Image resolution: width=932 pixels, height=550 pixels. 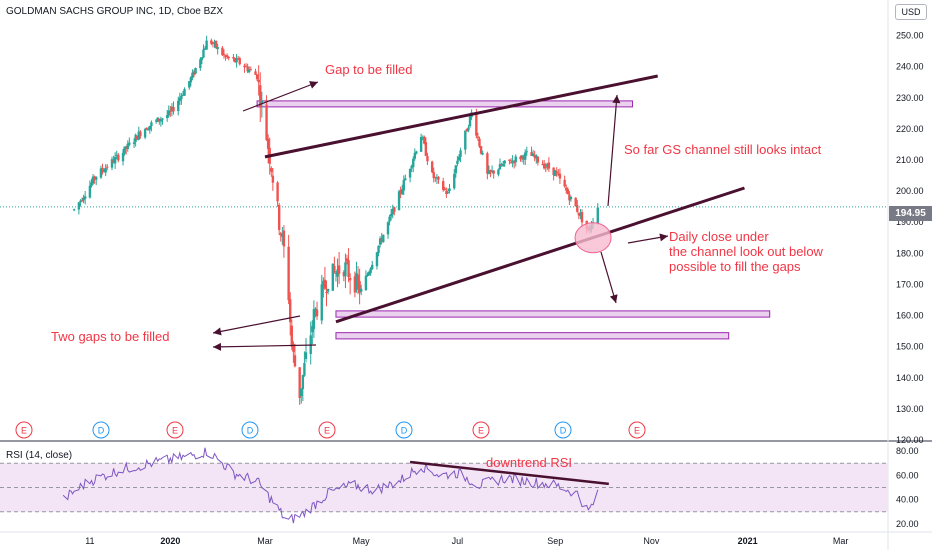 I want to click on price-tick-label: 140.00, so click(x=910, y=378).